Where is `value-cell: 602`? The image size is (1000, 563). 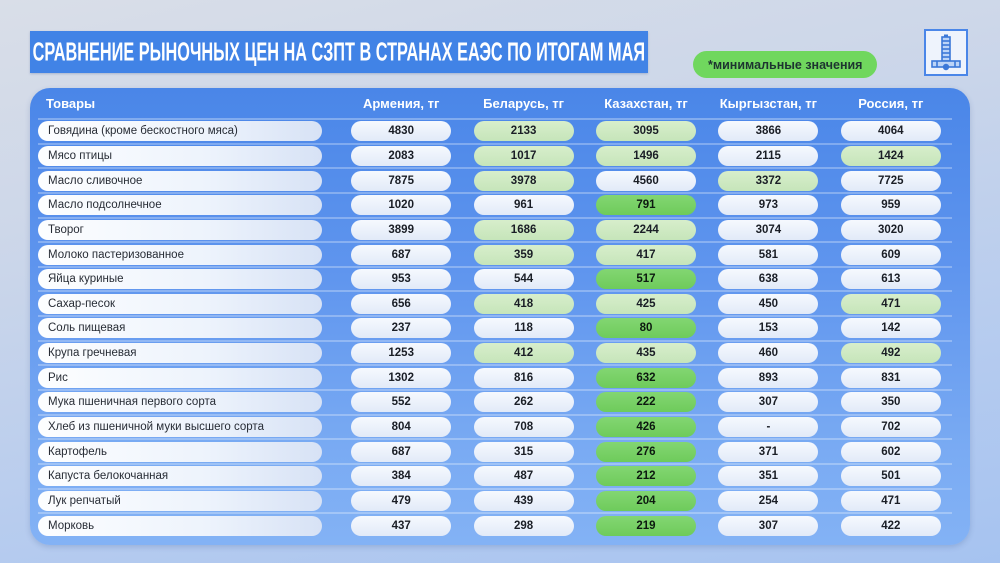
value-cell: 602 is located at coordinates (891, 451).